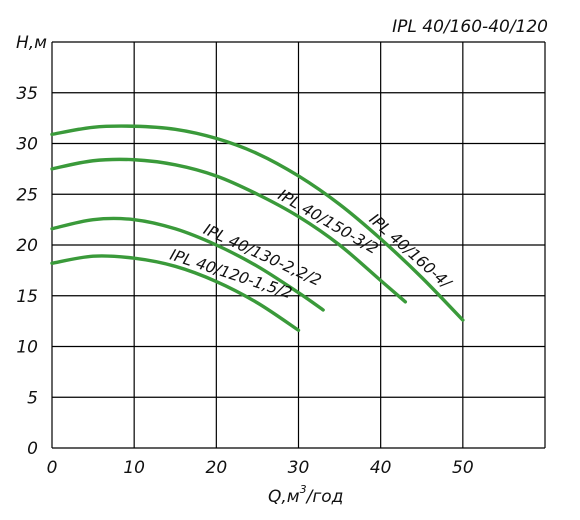 The image size is (580, 520). What do you see at coordinates (134, 468) in the screenshot?
I see `x-tick-label: 10` at bounding box center [134, 468].